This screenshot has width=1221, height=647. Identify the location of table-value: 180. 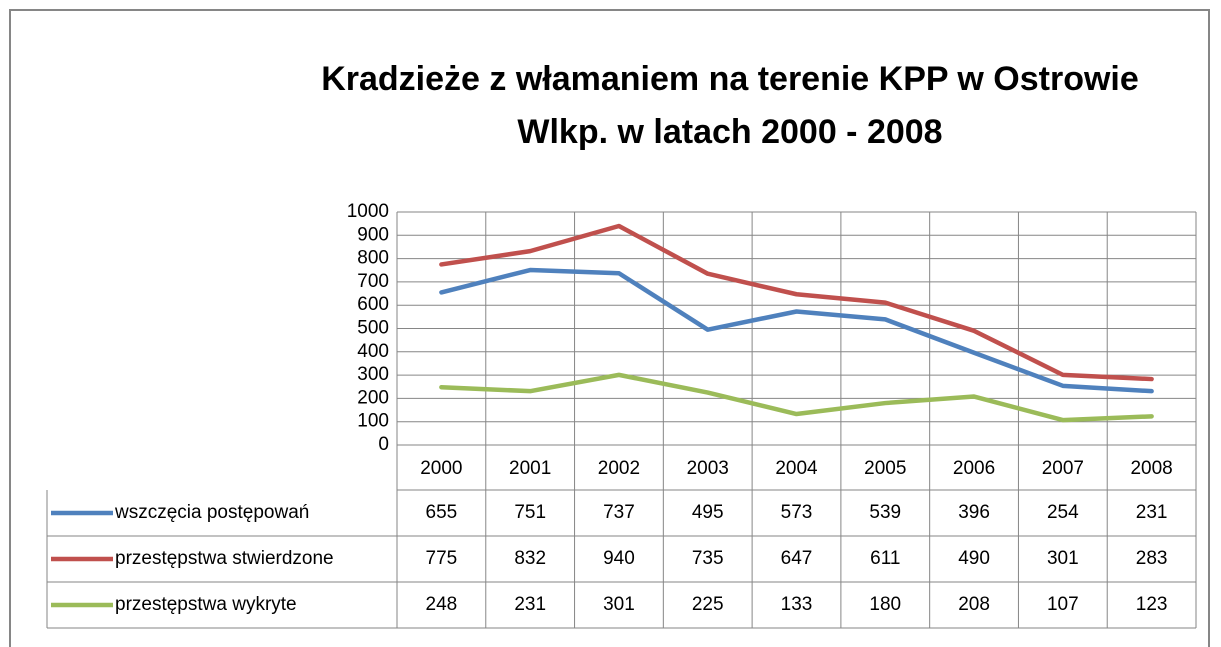
(885, 604).